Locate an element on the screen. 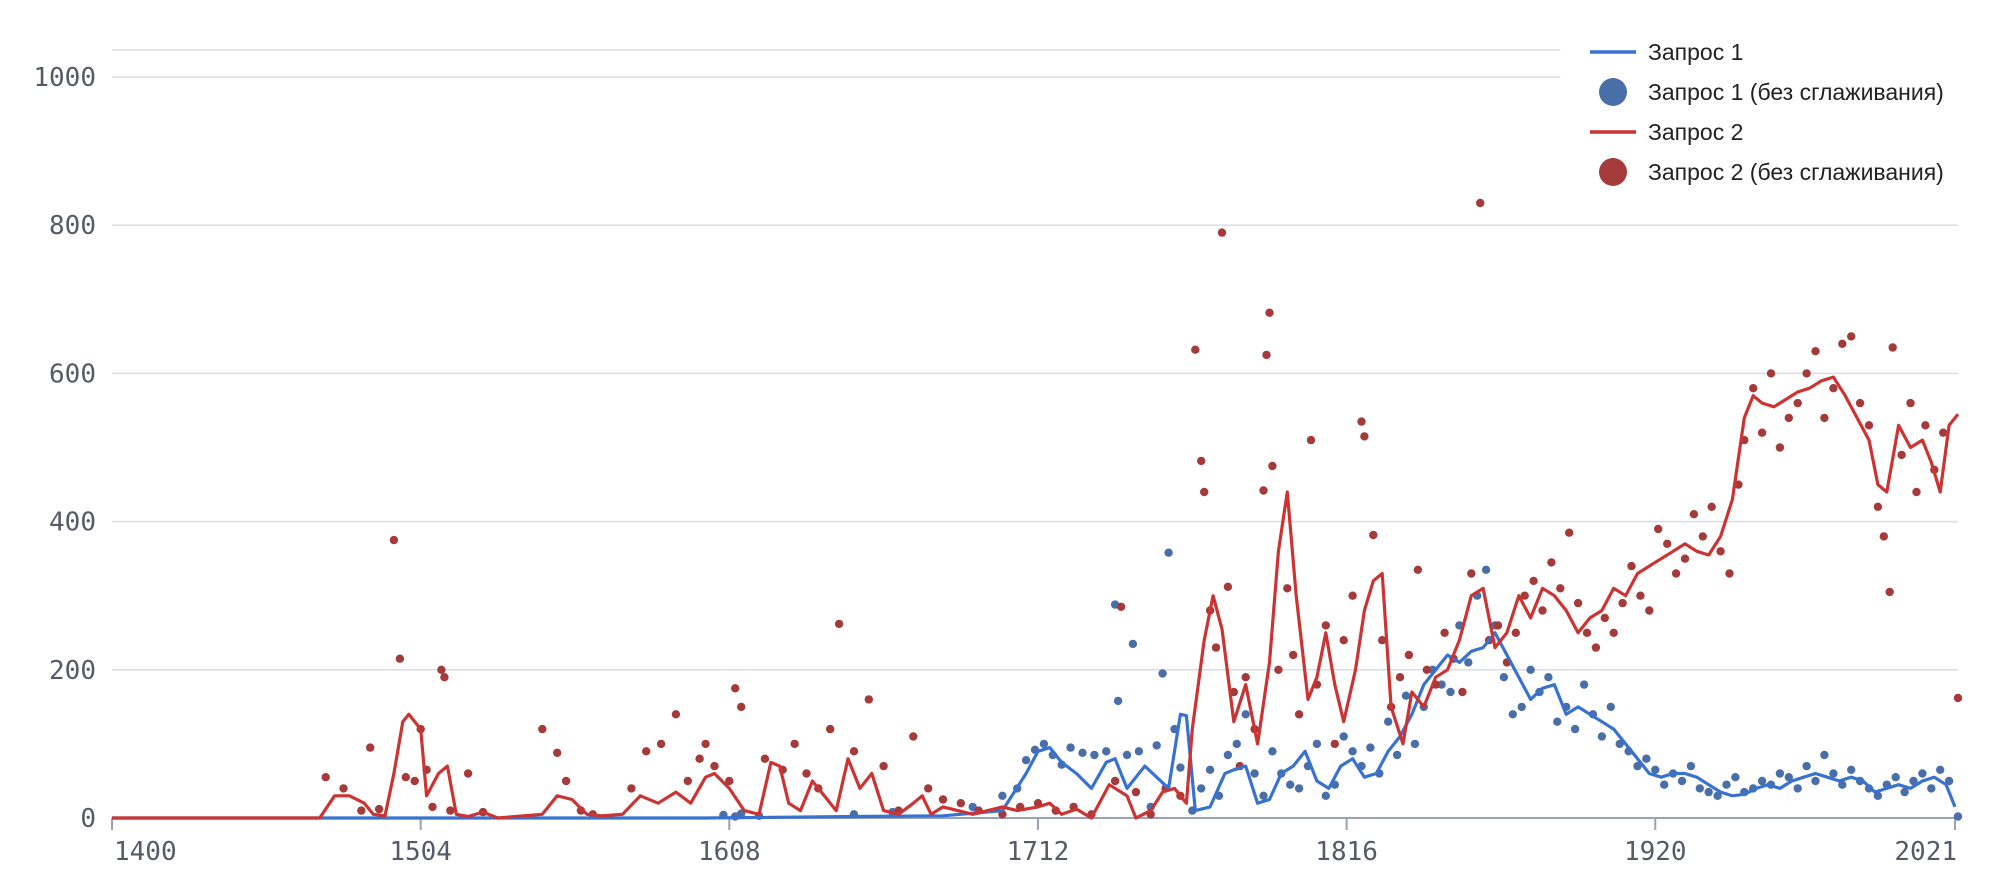 The image size is (1992, 872). legend-item: Запрос 2 is located at coordinates (1666, 132).